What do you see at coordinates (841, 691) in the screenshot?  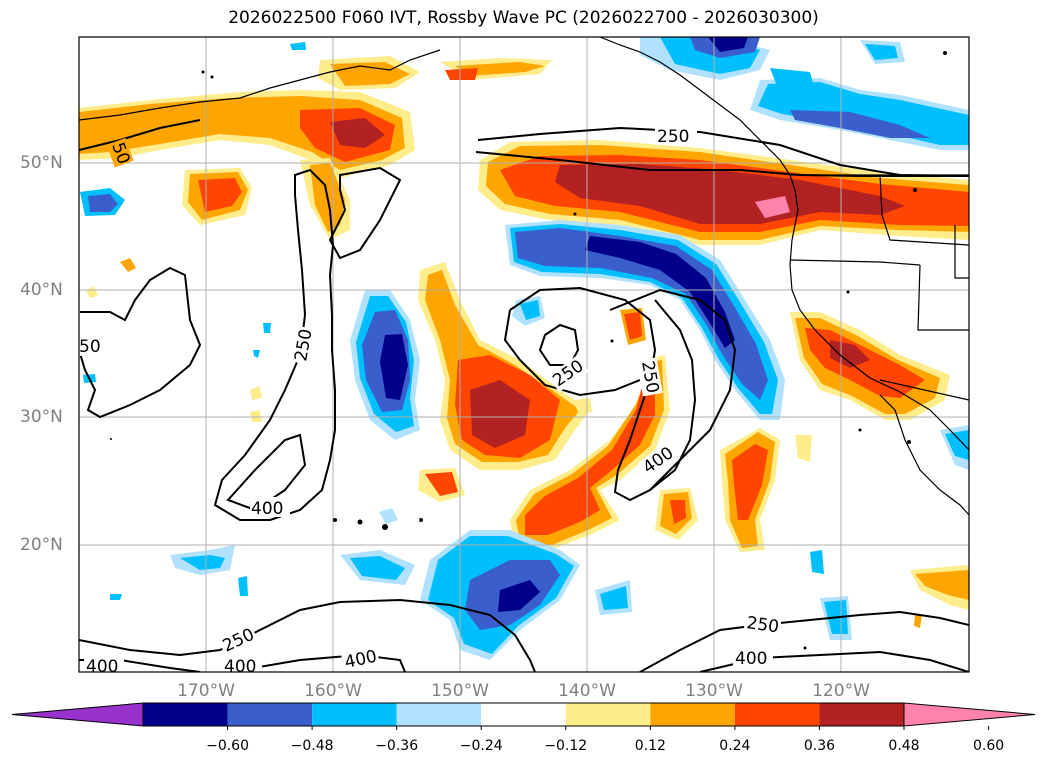 I see `longitude-label-120w: 120°W` at bounding box center [841, 691].